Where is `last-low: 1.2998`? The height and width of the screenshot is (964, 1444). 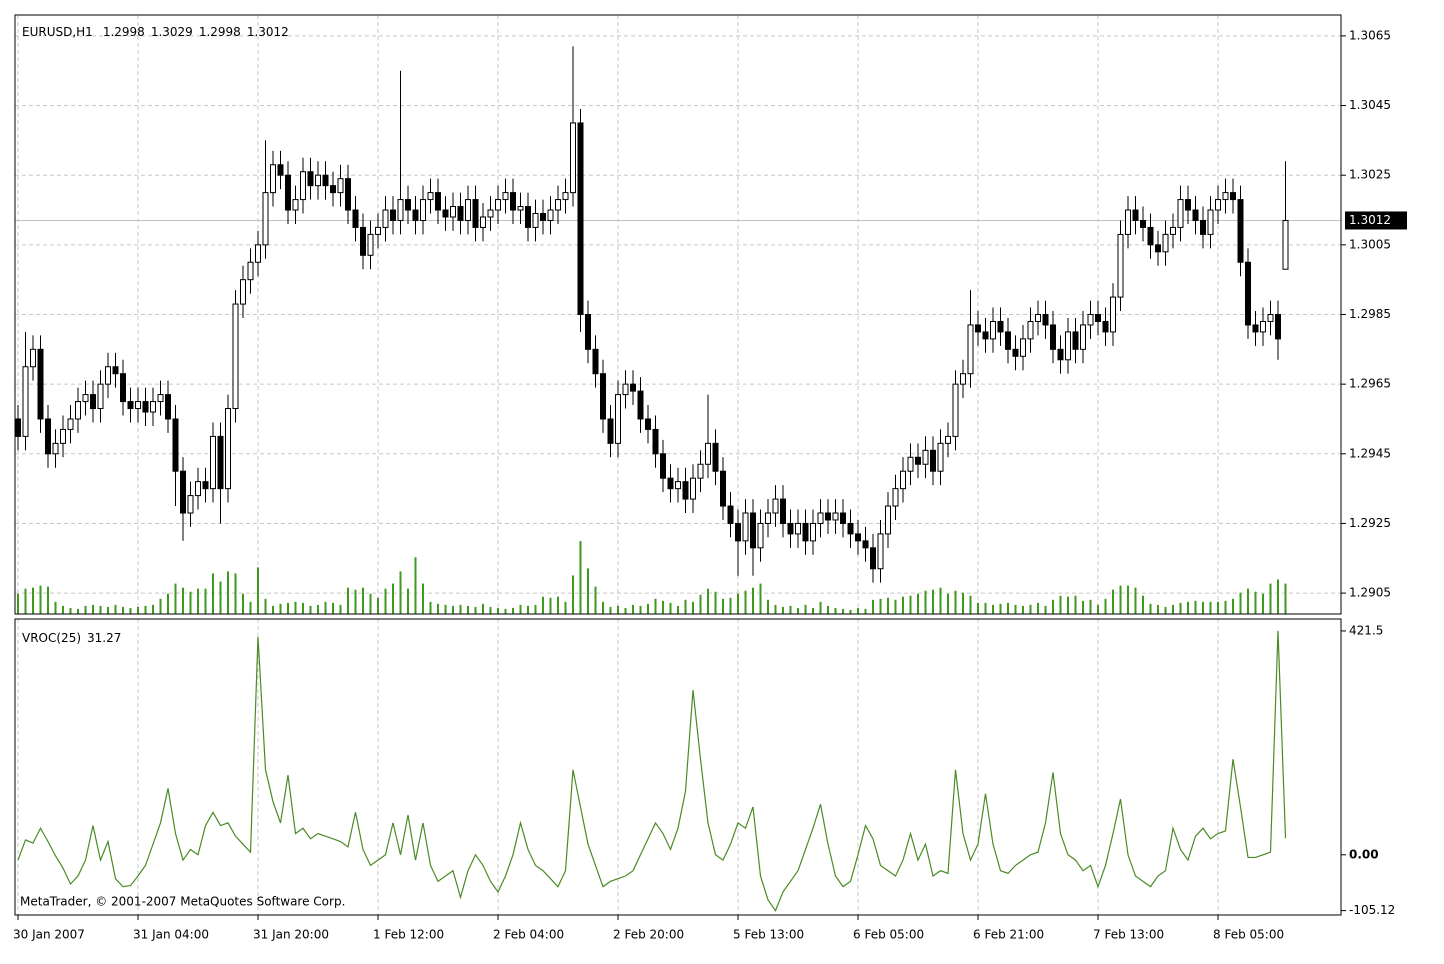
last-low: 1.2998 is located at coordinates (220, 32).